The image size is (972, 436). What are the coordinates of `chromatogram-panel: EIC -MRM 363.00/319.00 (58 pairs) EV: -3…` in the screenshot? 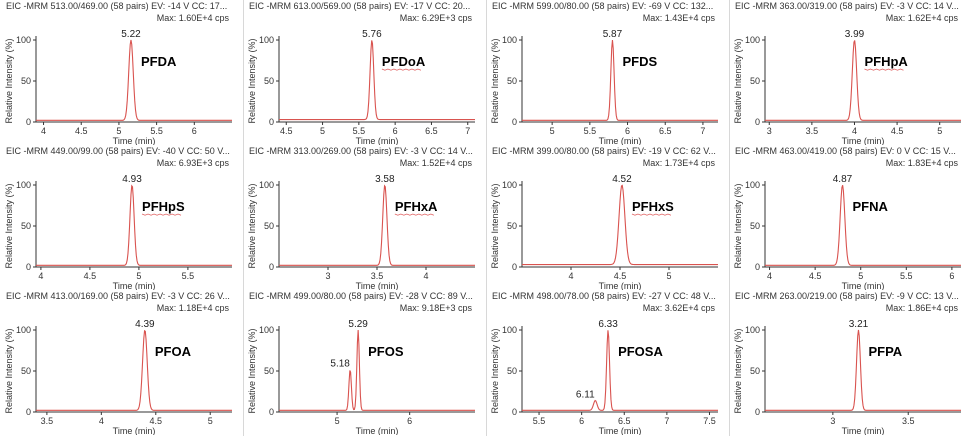 It's located at (850, 72).